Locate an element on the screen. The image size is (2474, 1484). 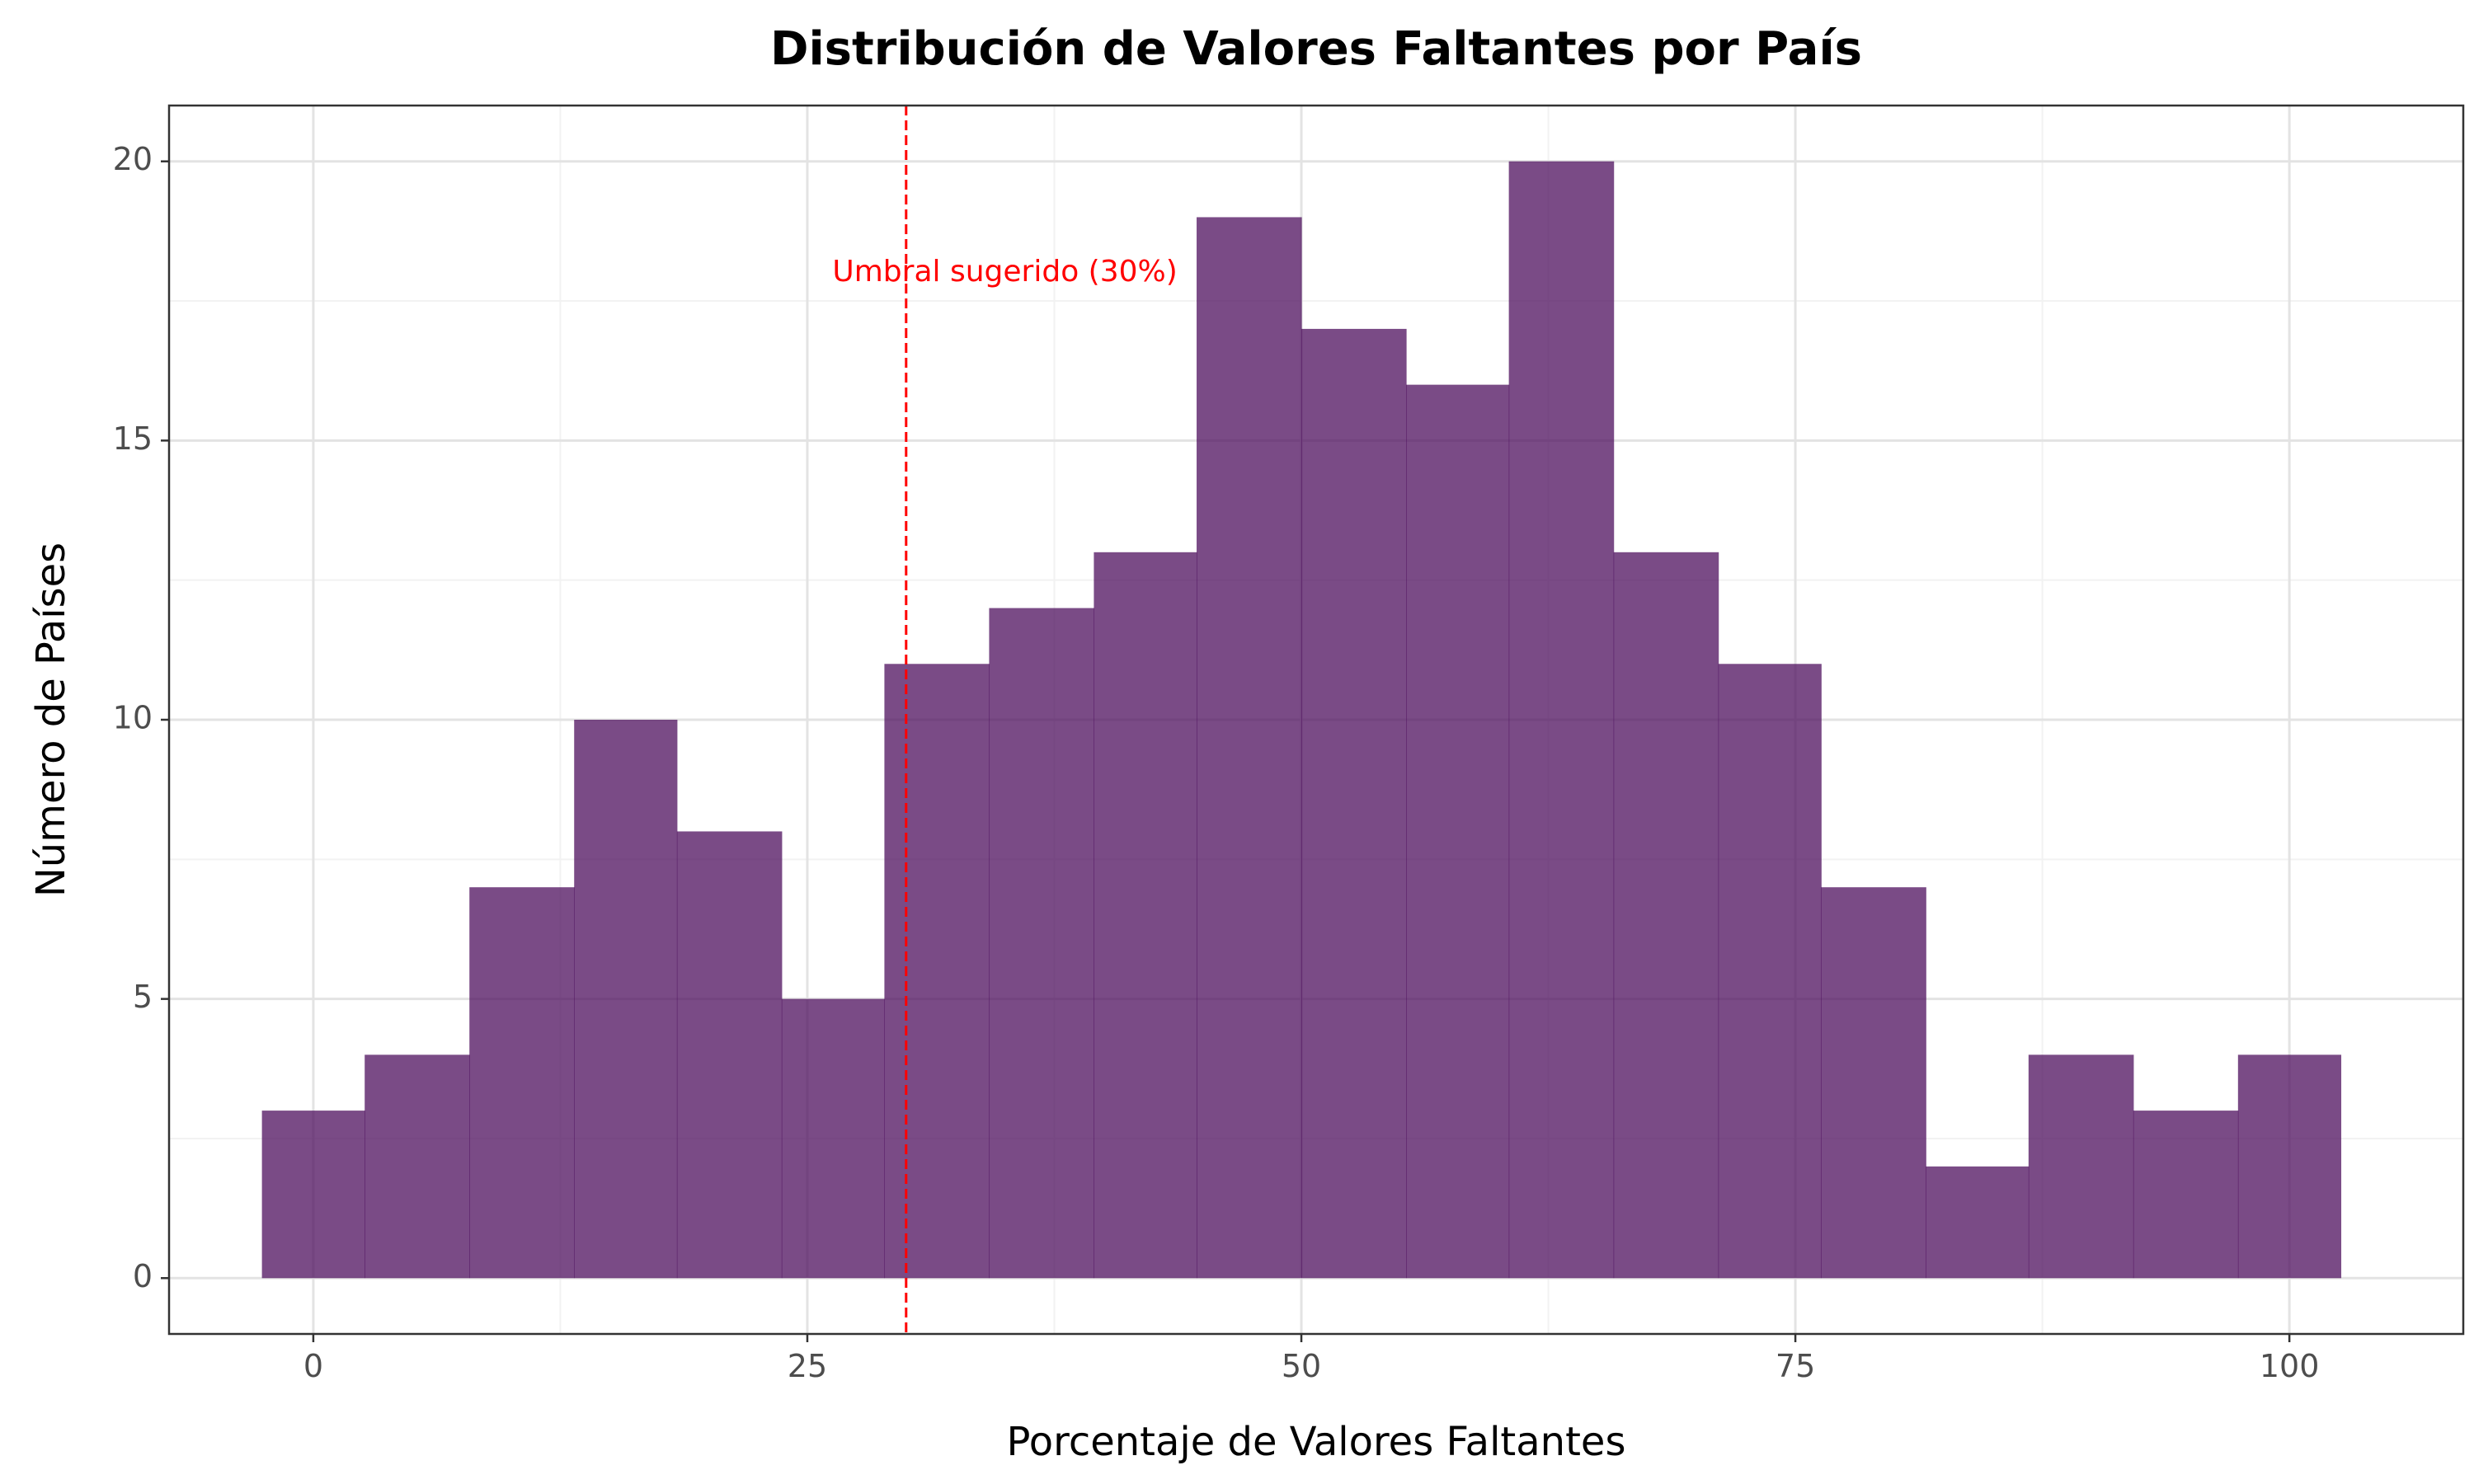
y-tick-label: 0 is located at coordinates (143, 1276).